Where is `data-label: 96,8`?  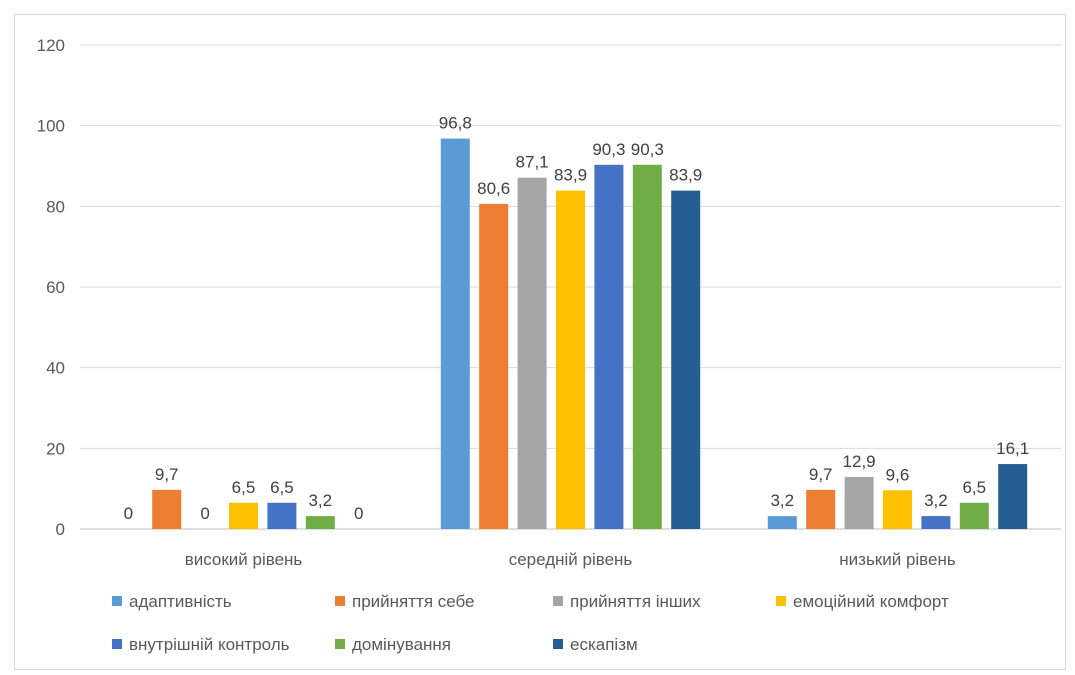
data-label: 96,8 is located at coordinates (455, 123).